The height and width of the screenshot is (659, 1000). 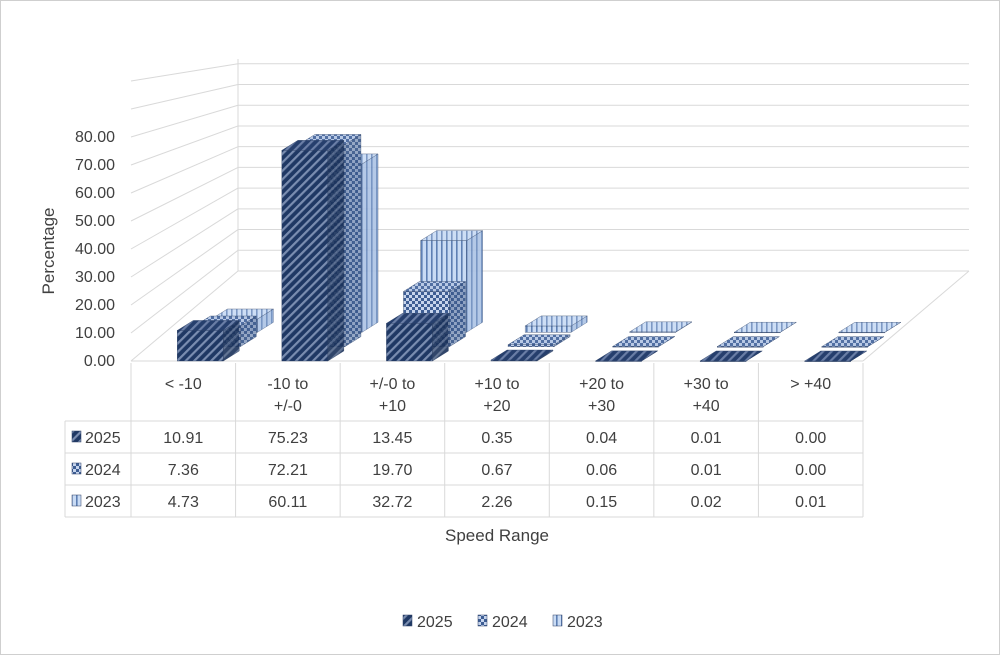 I want to click on table-cell-value: 19.70, so click(x=392, y=470).